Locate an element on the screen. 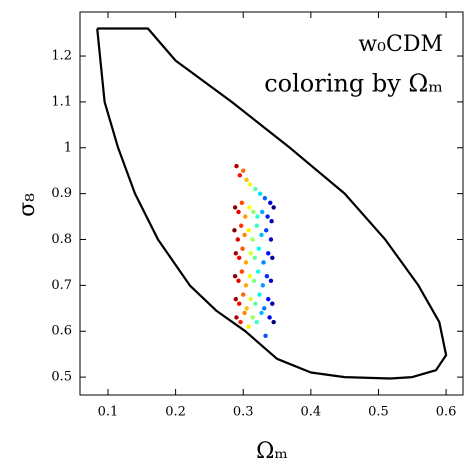  annotation: coloring by Ωₘ is located at coordinates (353, 84).